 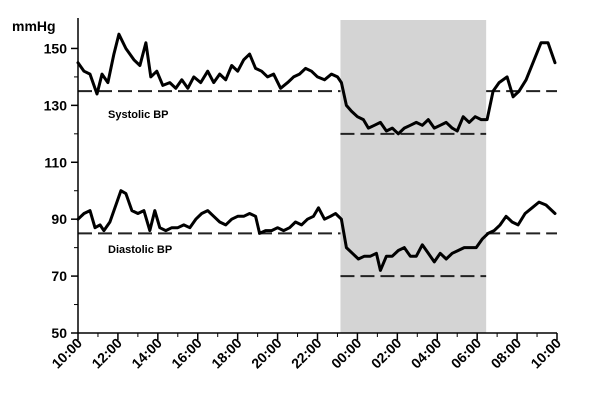 I want to click on x-tick-label-24: 10:00, so click(x=545, y=353).